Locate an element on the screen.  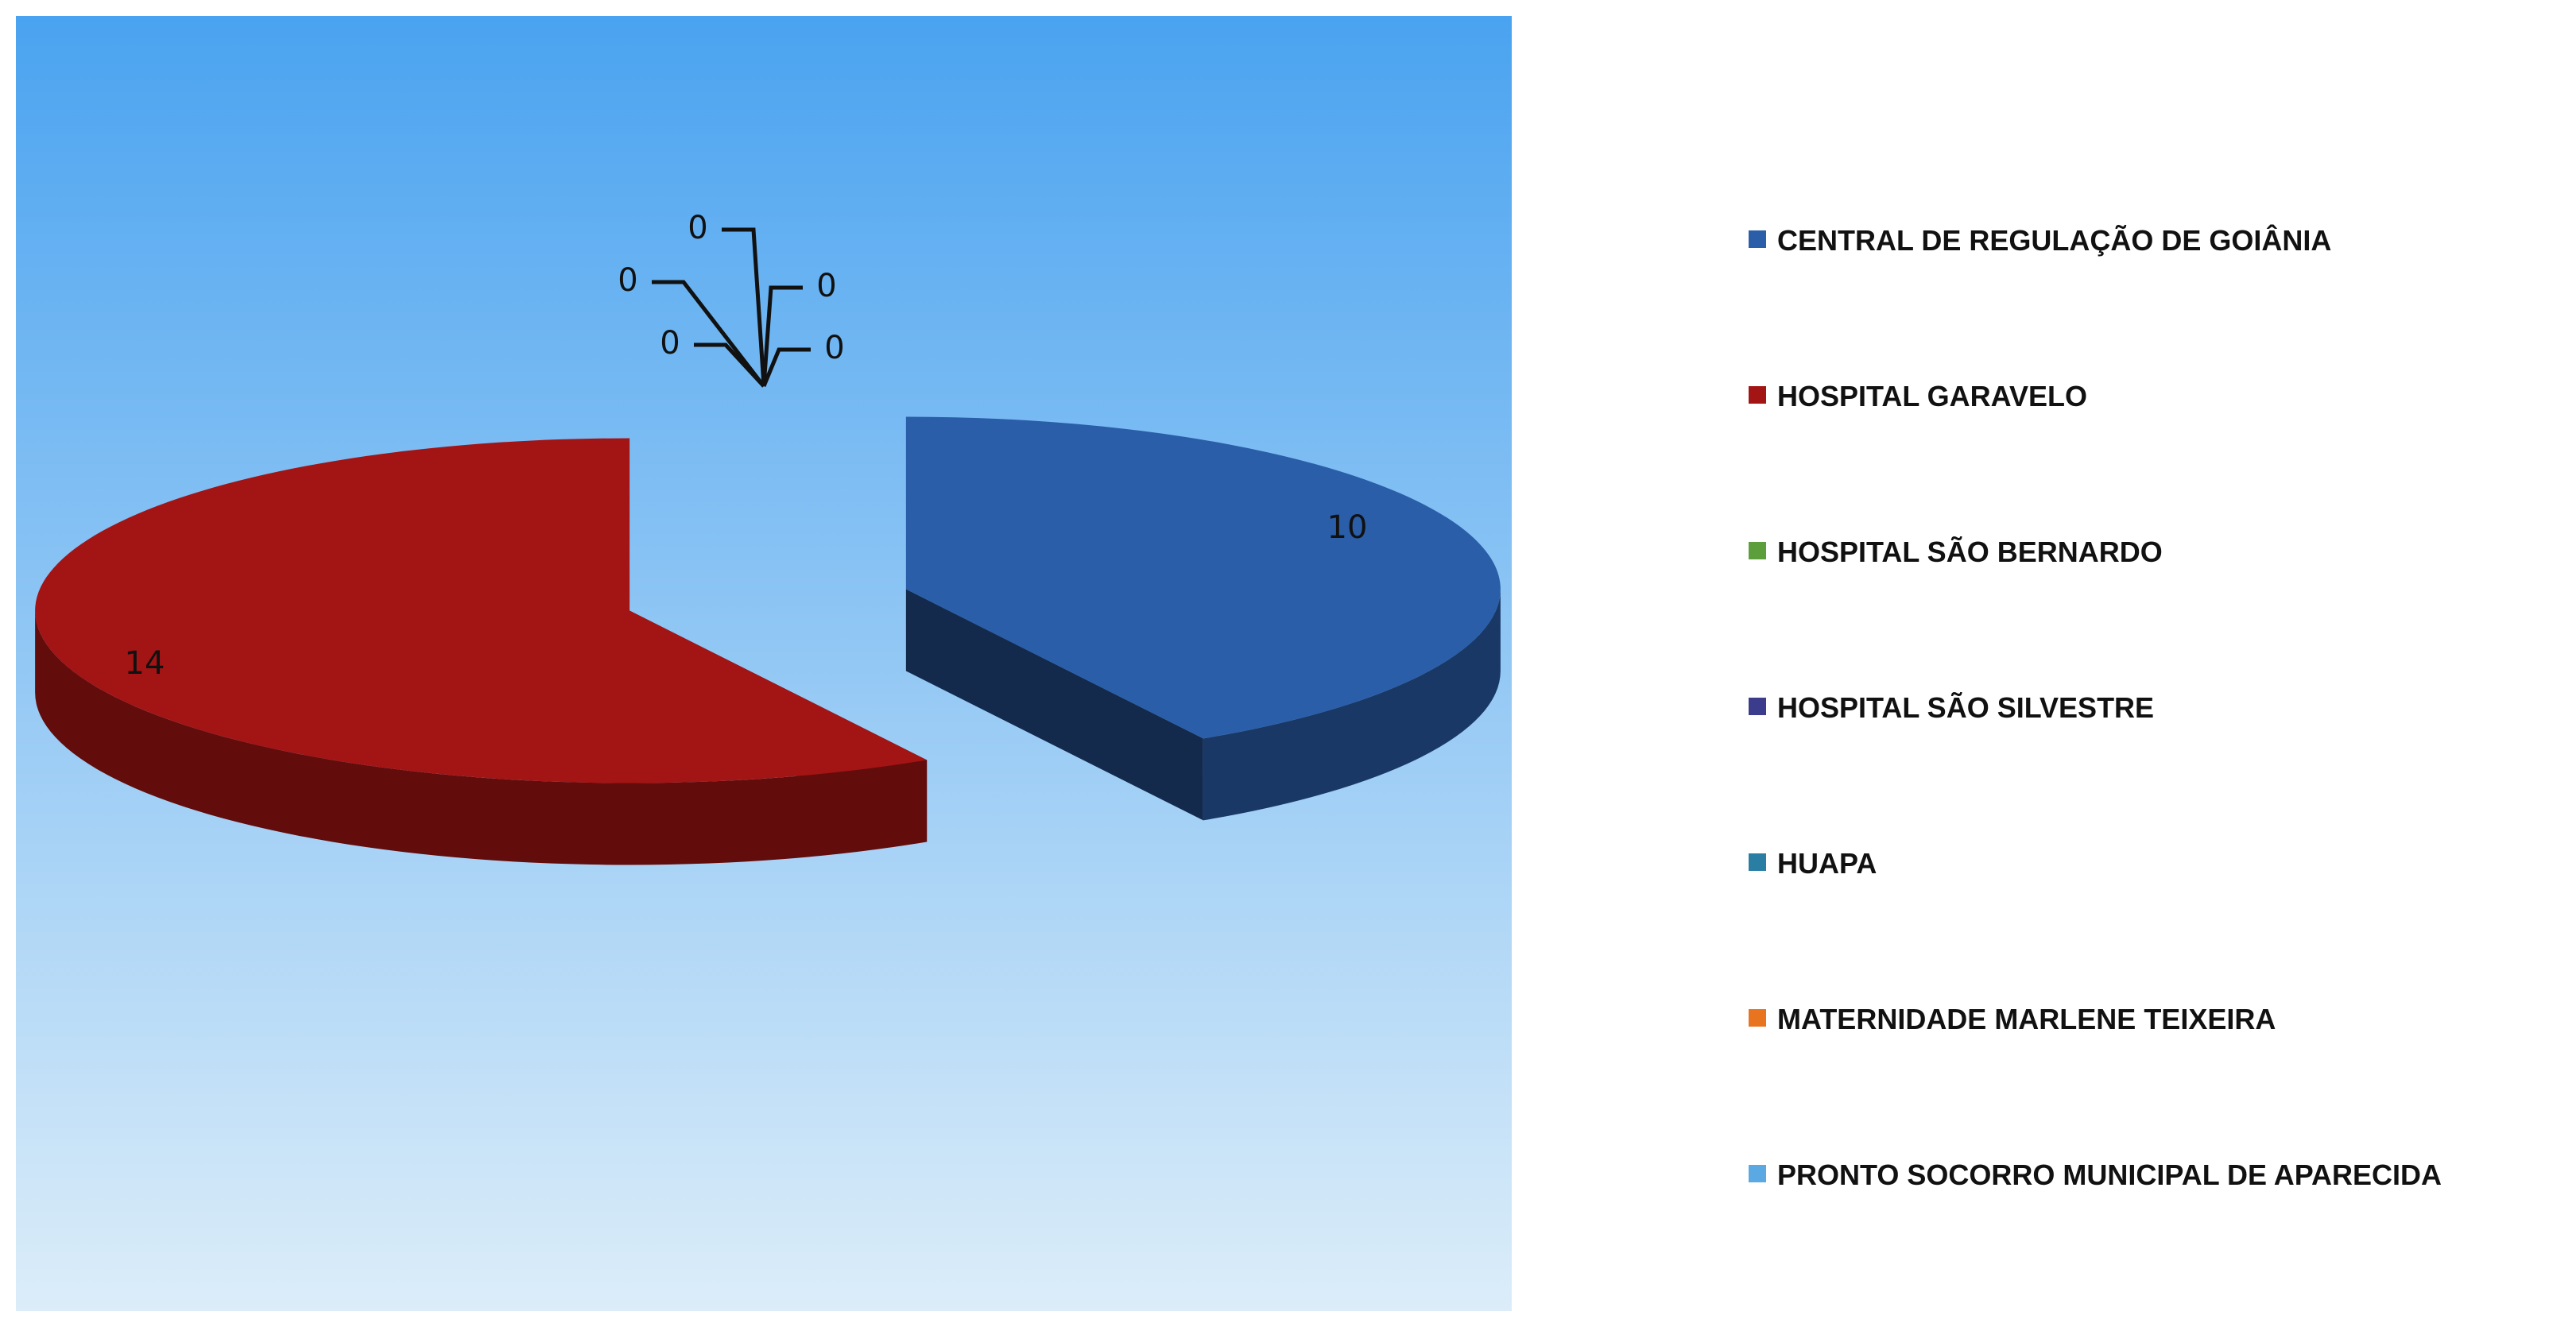
legend-item: HOSPITAL SÃO SILVESTRE is located at coordinates (2154, 767).